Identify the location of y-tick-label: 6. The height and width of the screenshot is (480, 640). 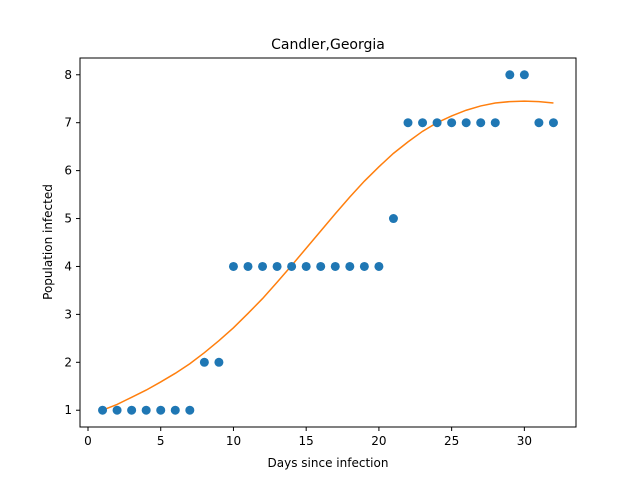
(68, 171).